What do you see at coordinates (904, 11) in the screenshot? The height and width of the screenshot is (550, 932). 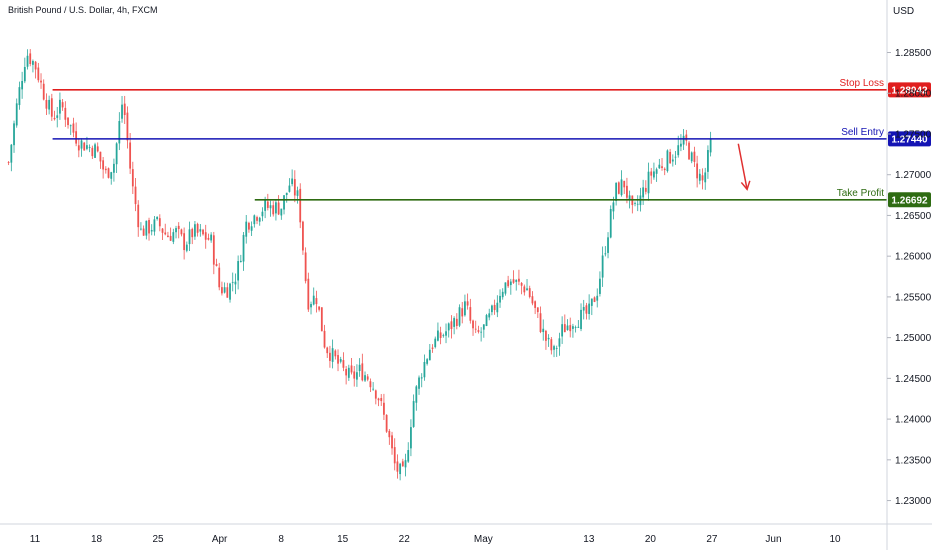 I see `currency-label: USD` at bounding box center [904, 11].